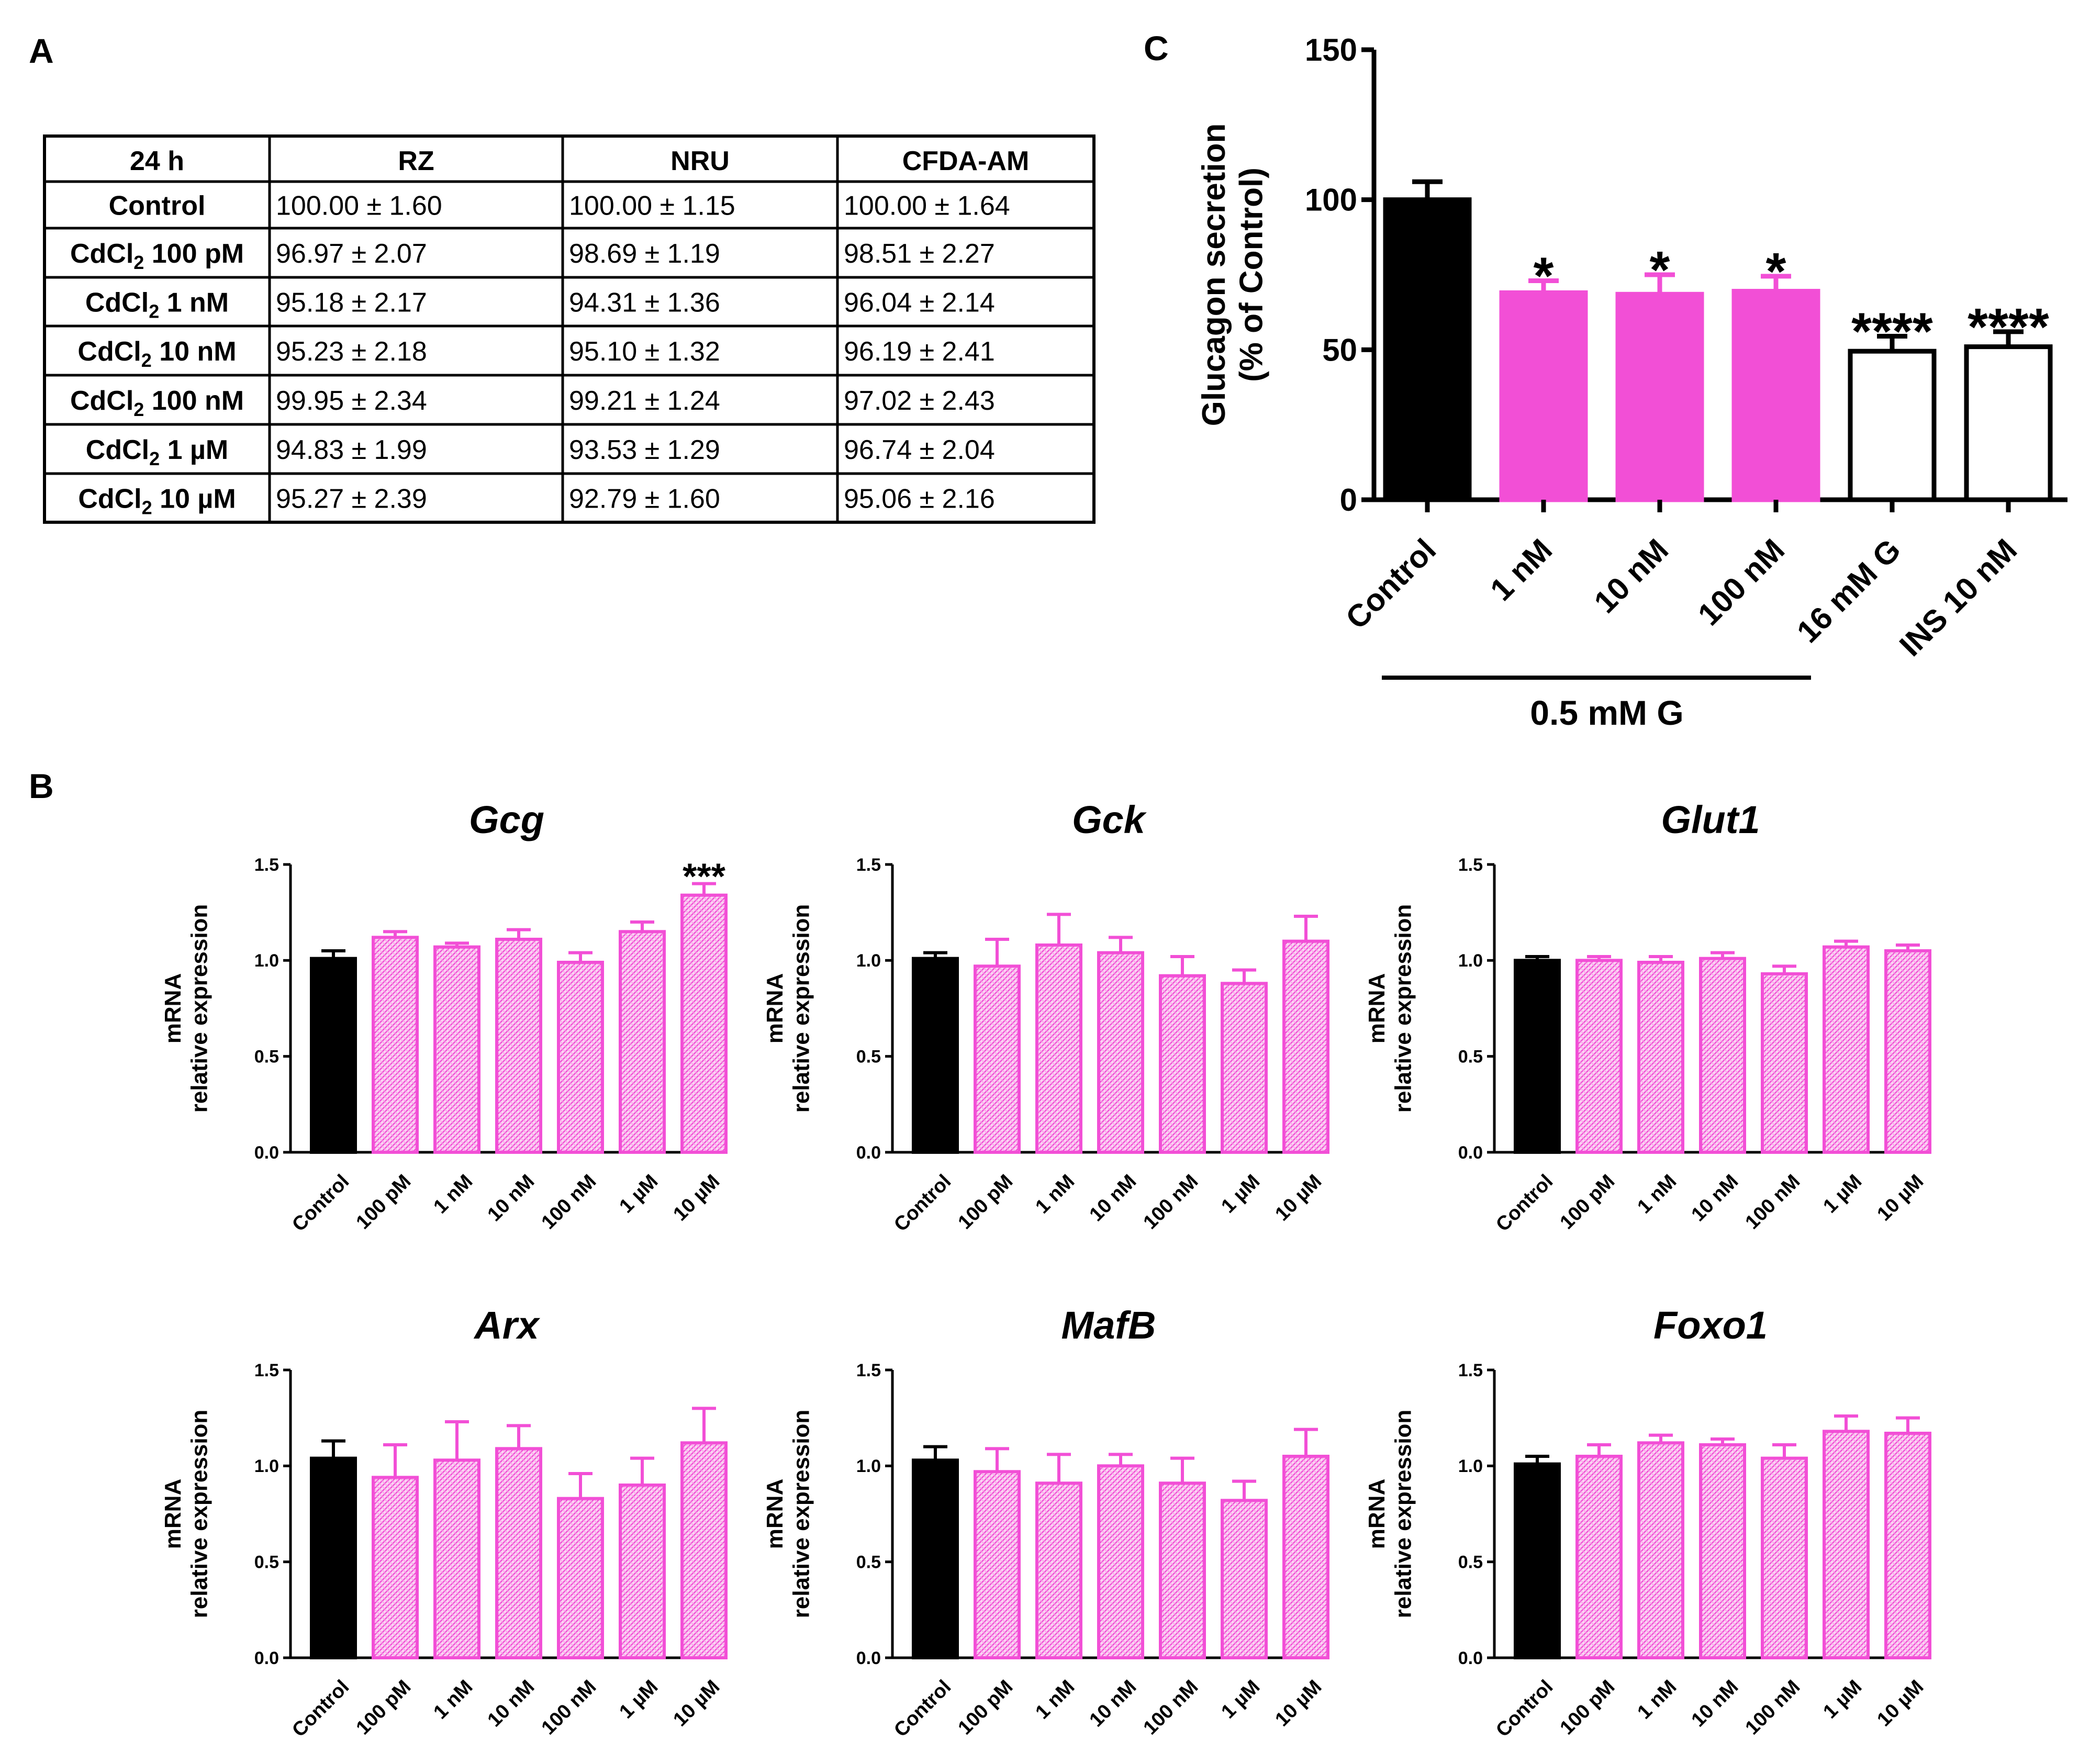 Image resolution: width=2090 pixels, height=1764 pixels. Describe the element at coordinates (2008, 327) in the screenshot. I see `significance-label: ****` at that location.